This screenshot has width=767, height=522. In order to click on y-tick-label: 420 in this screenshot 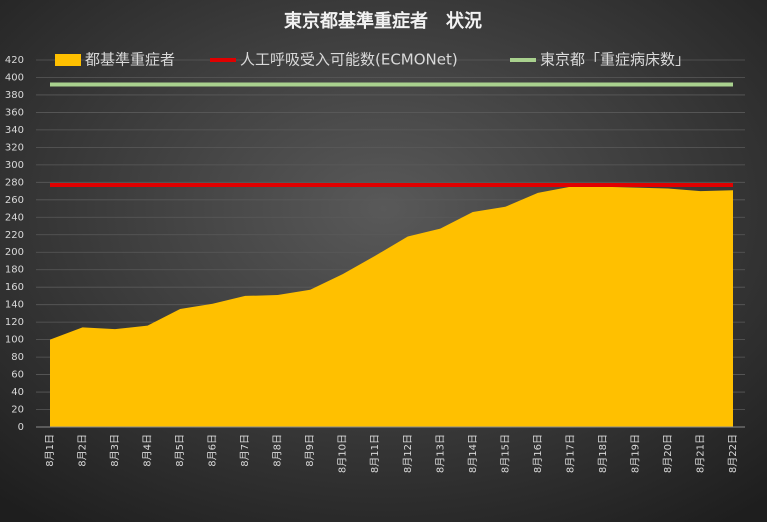, I will do `click(14, 60)`.